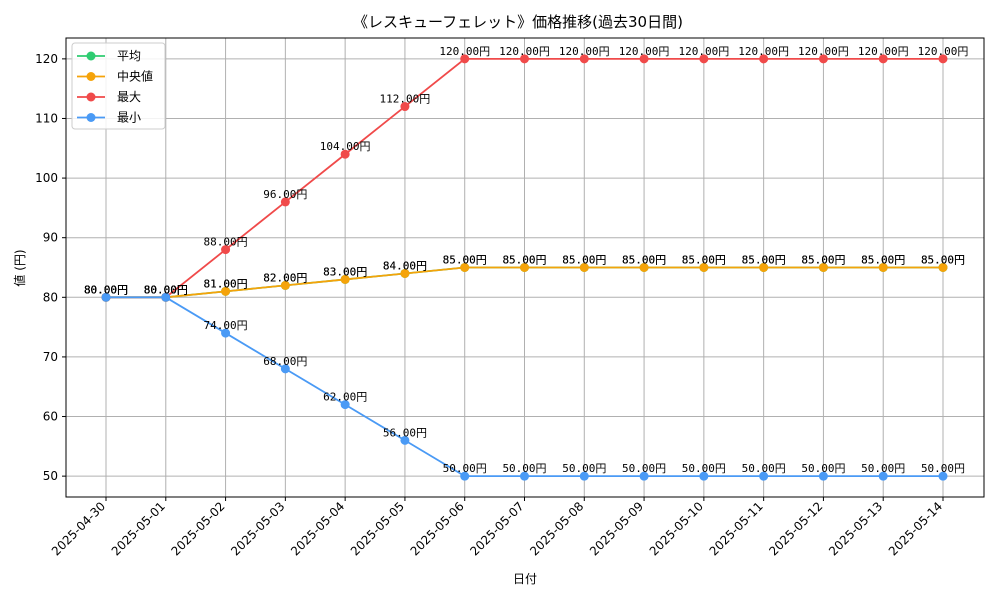 This screenshot has width=1000, height=600. Describe the element at coordinates (50, 417) in the screenshot. I see `y-tick-label: 60` at that location.